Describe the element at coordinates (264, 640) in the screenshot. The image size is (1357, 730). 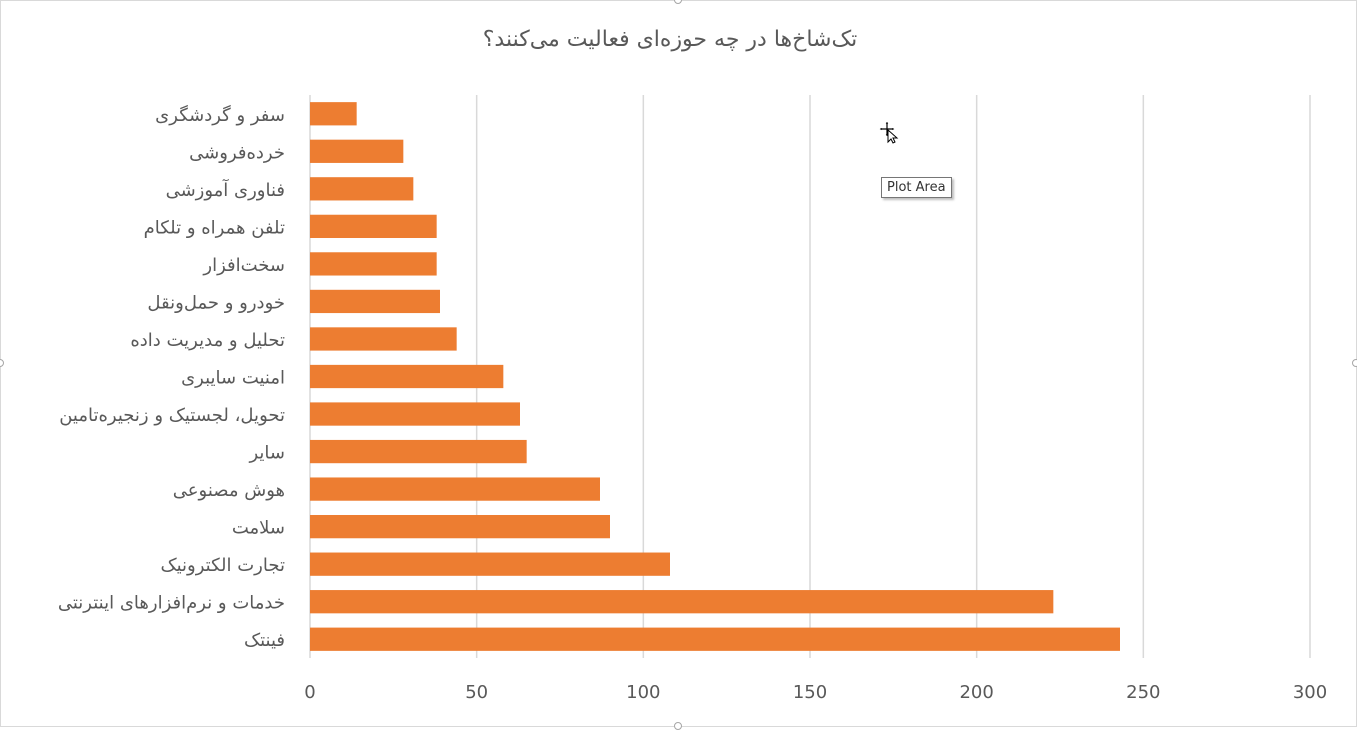
I see `category-label: فینتک` at that location.